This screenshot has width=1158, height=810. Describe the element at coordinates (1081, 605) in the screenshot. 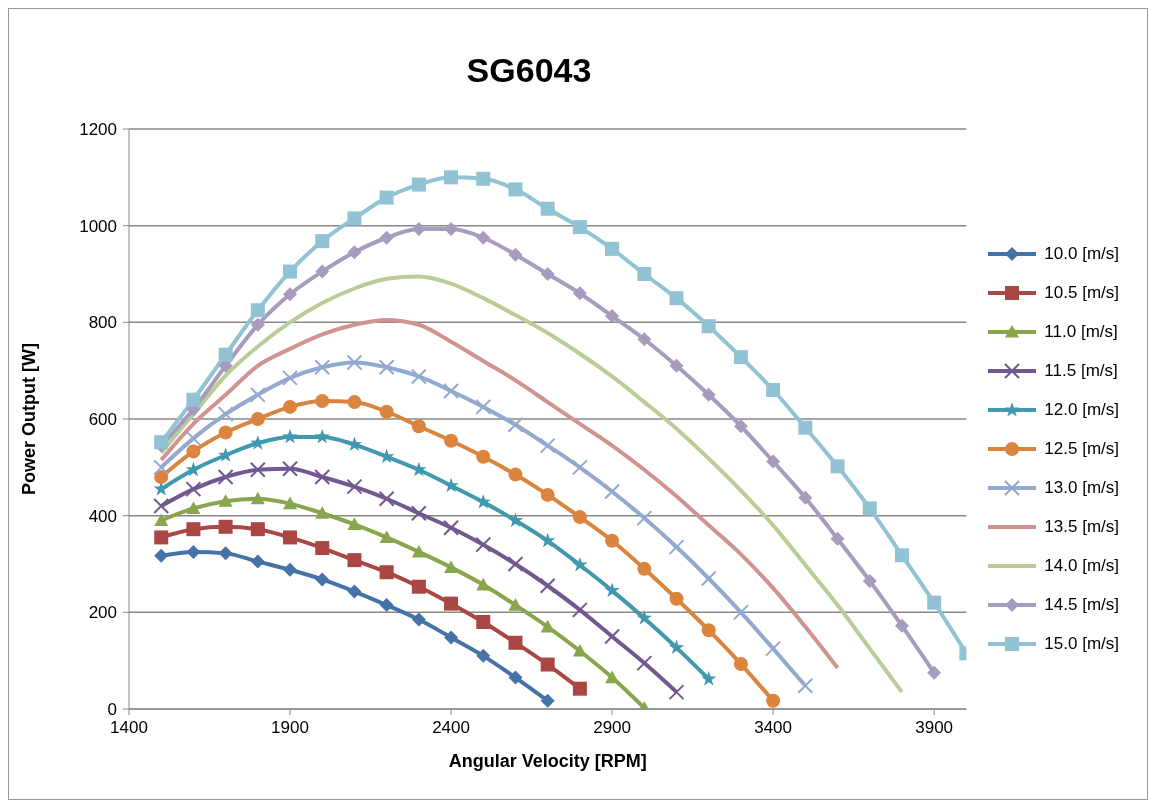

I see `legend-label: 14.5 [m/s]` at that location.